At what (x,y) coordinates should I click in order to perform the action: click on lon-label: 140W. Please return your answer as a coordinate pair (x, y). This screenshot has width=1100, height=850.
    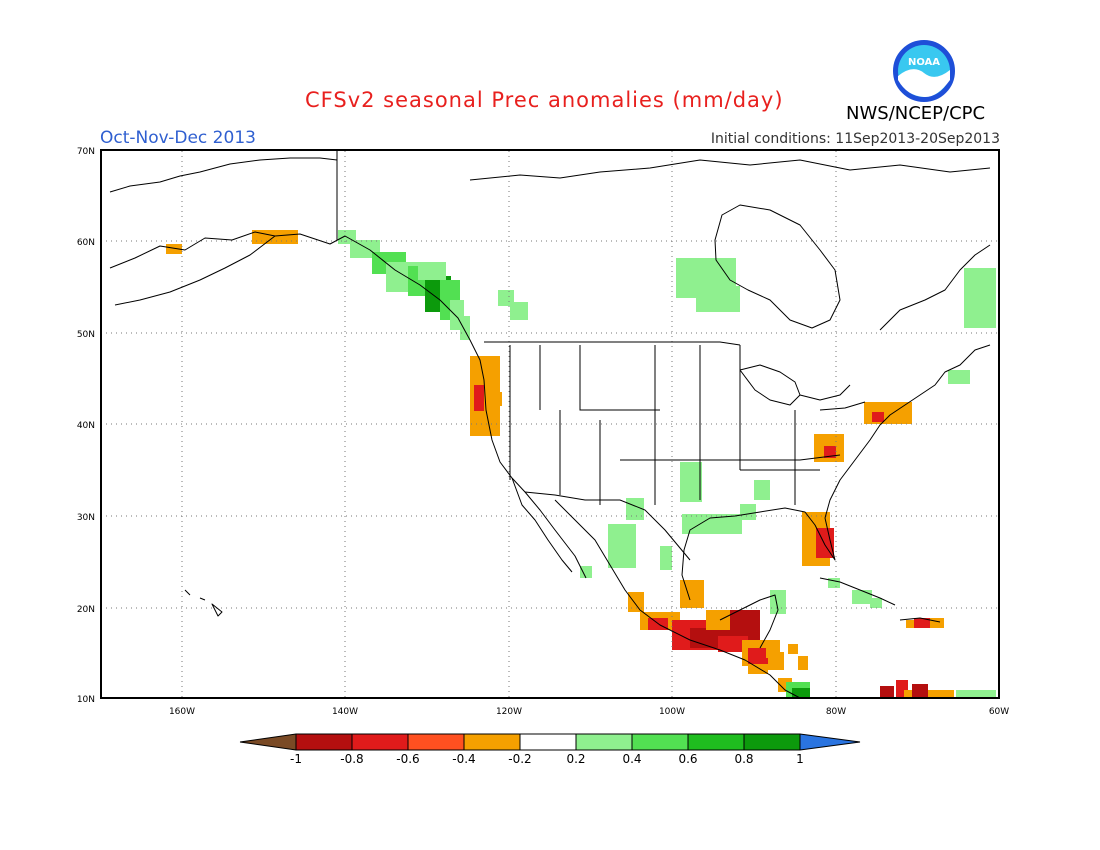
    Looking at the image, I should click on (345, 712).